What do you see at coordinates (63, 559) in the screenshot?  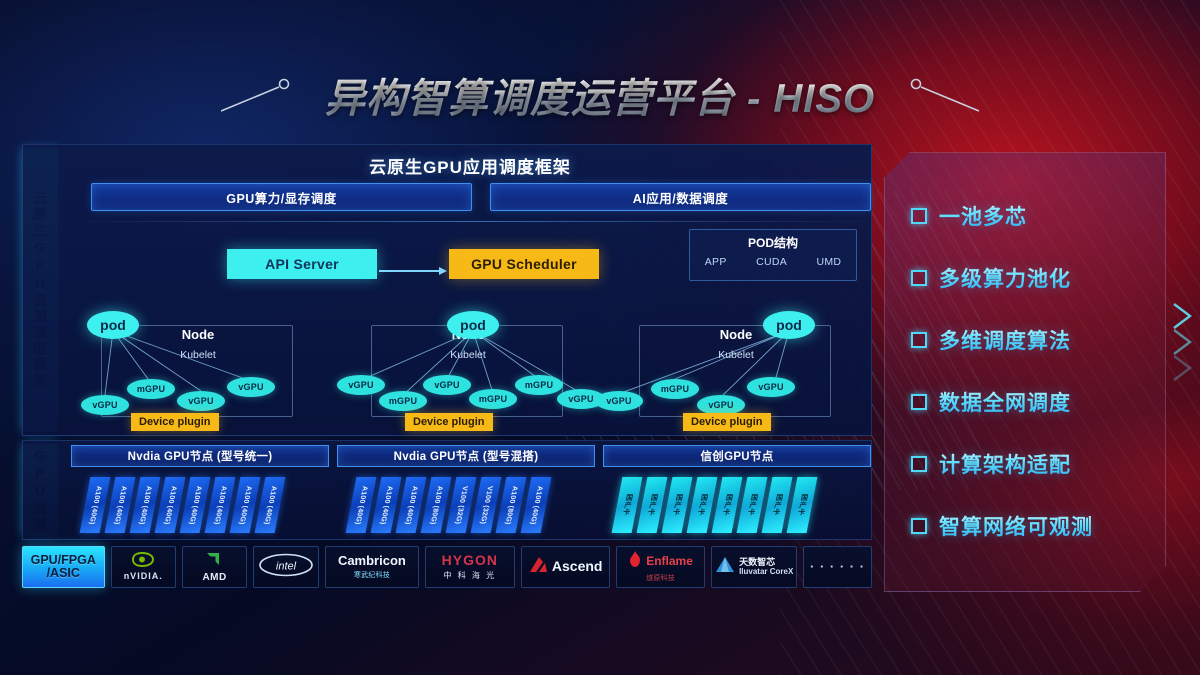 I see `vendor-label-line1: GPU/FPGA` at bounding box center [63, 559].